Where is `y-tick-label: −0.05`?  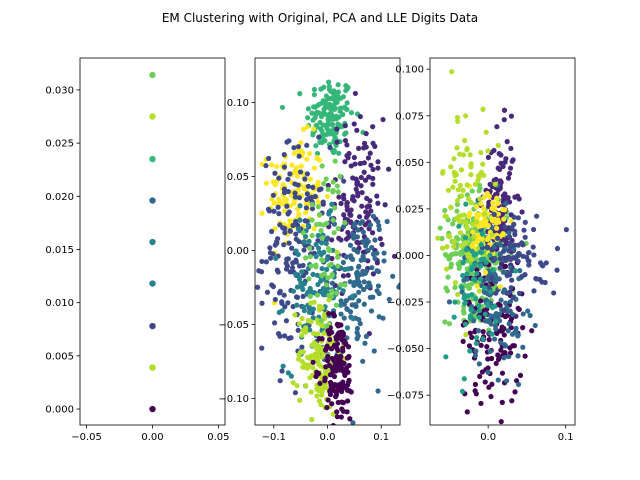 y-tick-label: −0.05 is located at coordinates (233, 325).